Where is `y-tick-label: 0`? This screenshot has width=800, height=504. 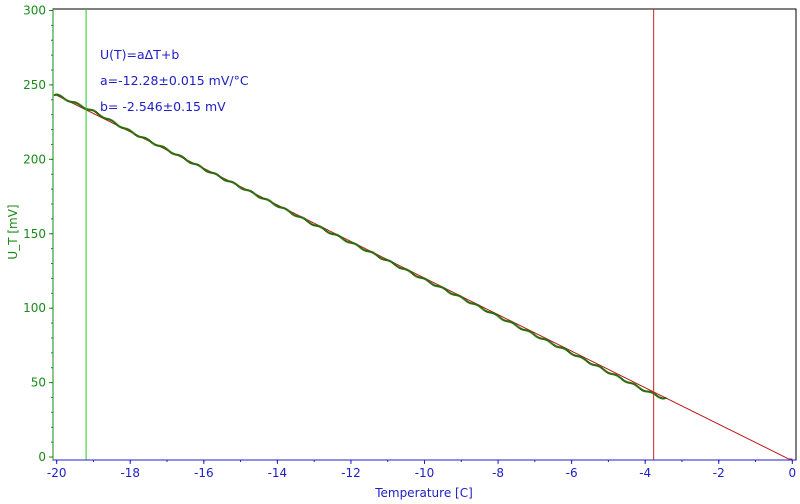 y-tick-label: 0 is located at coordinates (42, 457).